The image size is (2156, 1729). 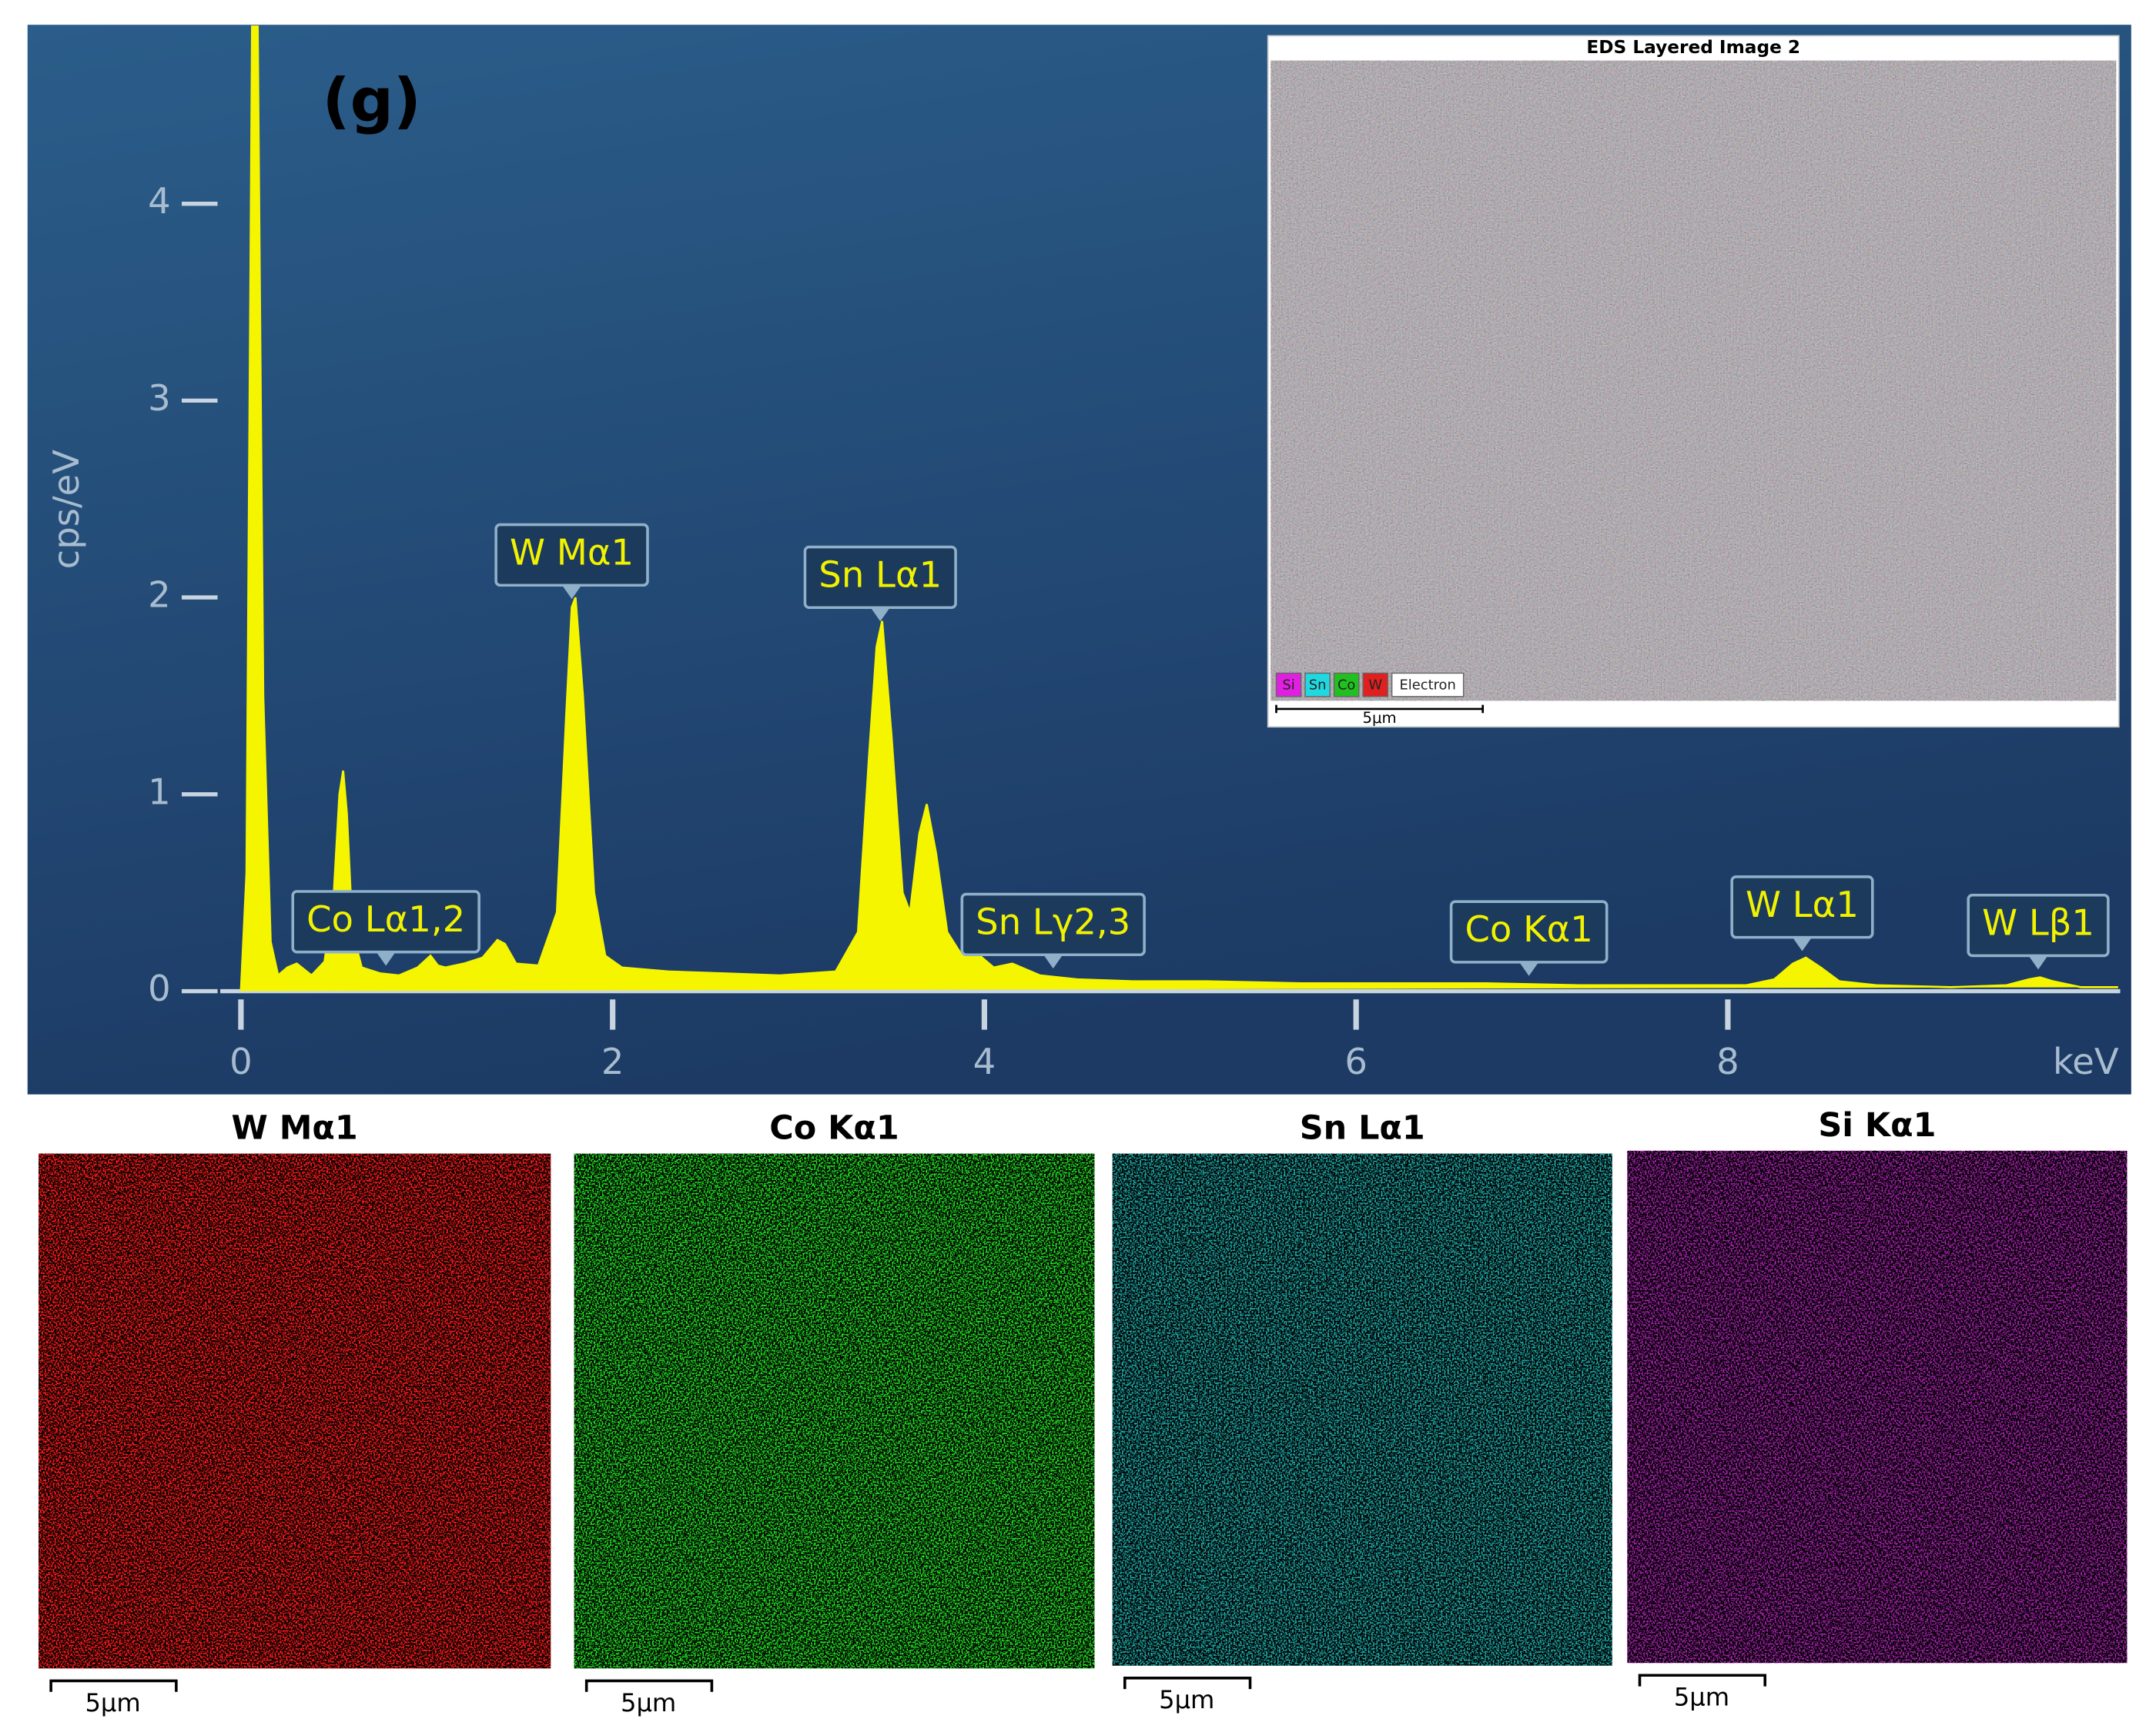 What do you see at coordinates (159, 595) in the screenshot?
I see `y-tick-label: 2` at bounding box center [159, 595].